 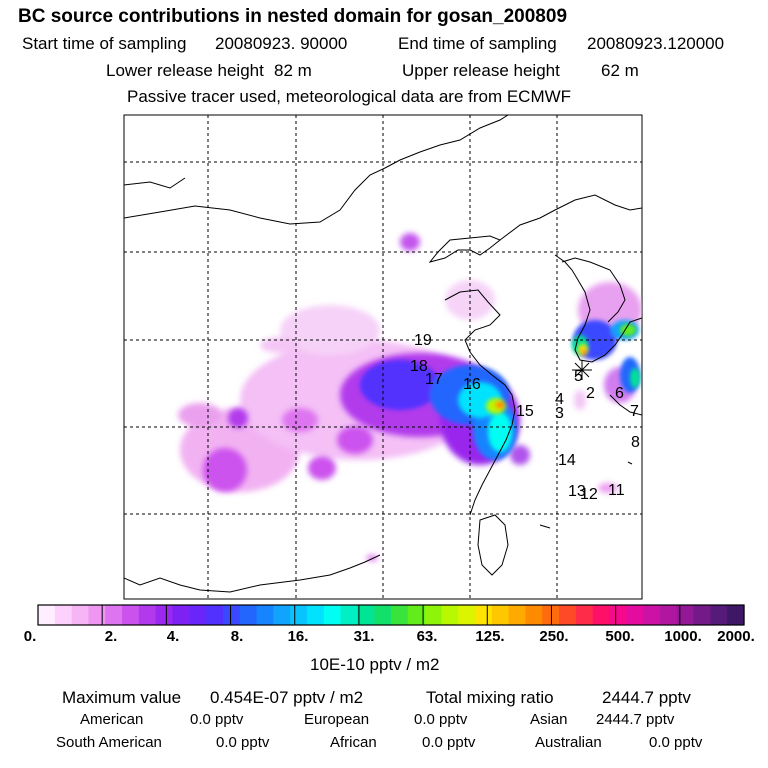 I want to click on start-time-value: 20080923. 90000, so click(x=281, y=43).